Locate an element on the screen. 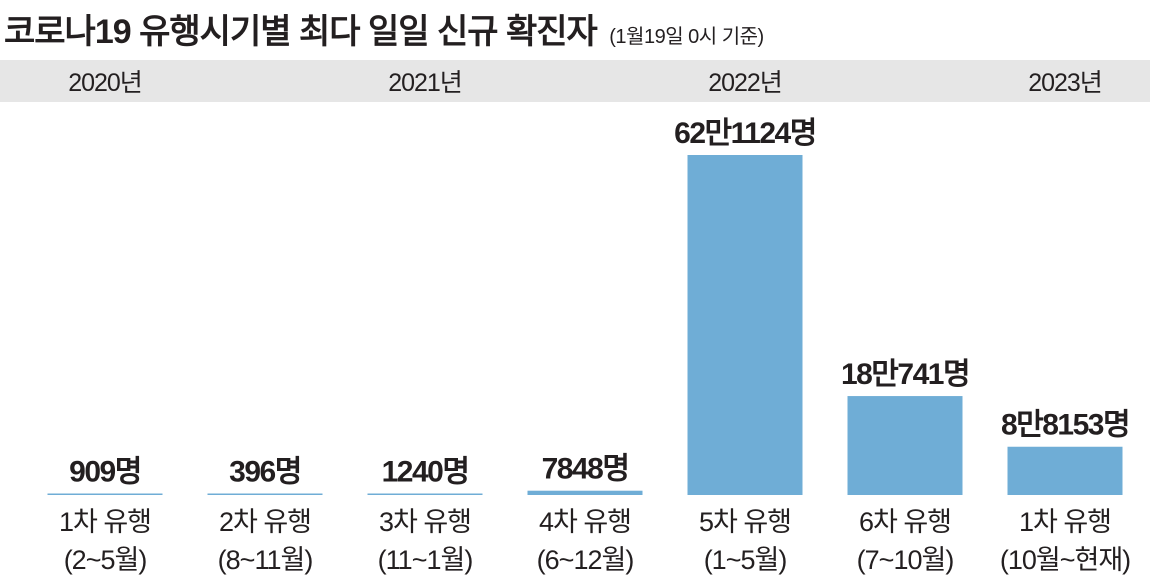 Image resolution: width=1150 pixels, height=581 pixels. value-label-3: 1240명 is located at coordinates (425, 472).